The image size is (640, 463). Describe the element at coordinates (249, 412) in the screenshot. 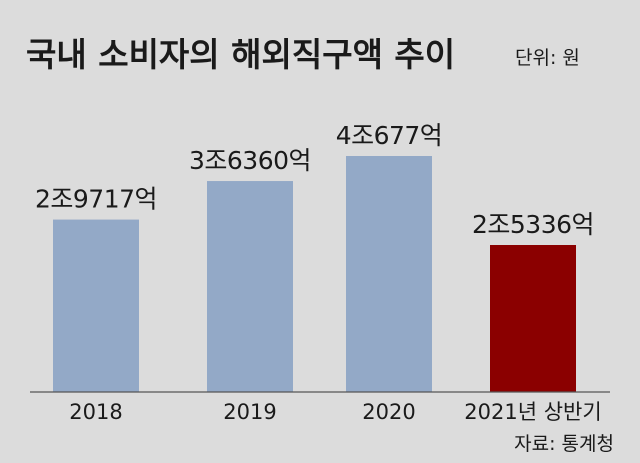

I see `category-label-2: 2019` at that location.